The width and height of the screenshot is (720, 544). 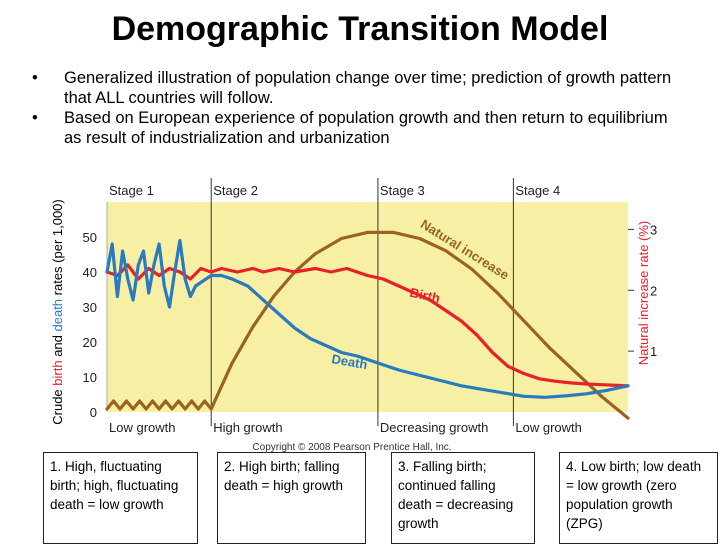 What do you see at coordinates (57, 315) in the screenshot?
I see `ylabel-death: death` at bounding box center [57, 315].